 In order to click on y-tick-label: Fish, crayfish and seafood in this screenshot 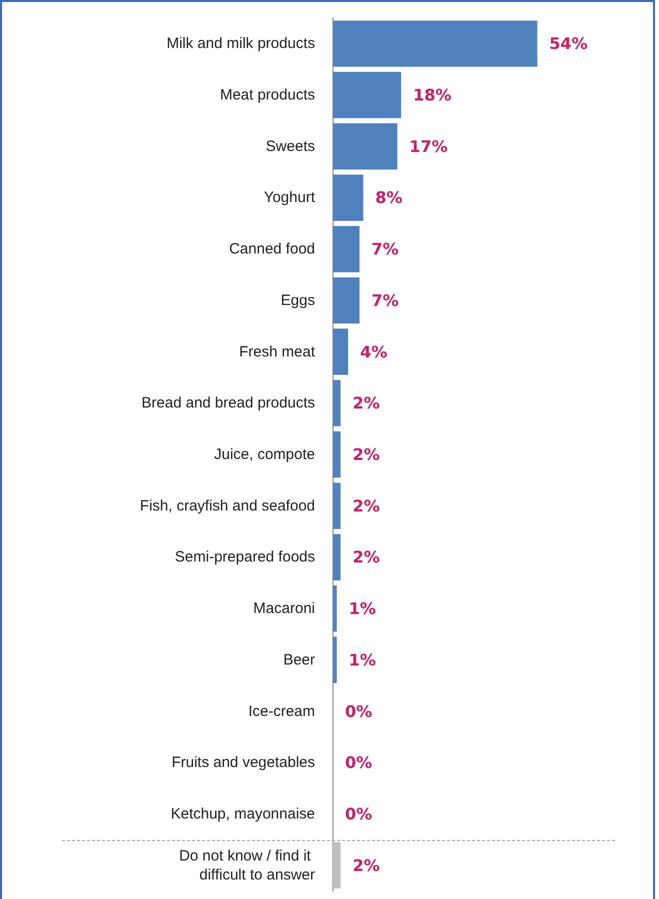, I will do `click(227, 505)`.